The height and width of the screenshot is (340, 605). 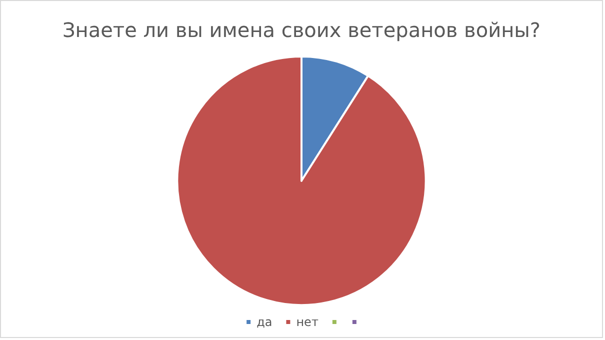 What do you see at coordinates (264, 322) in the screenshot?
I see `legend-label: да` at bounding box center [264, 322].